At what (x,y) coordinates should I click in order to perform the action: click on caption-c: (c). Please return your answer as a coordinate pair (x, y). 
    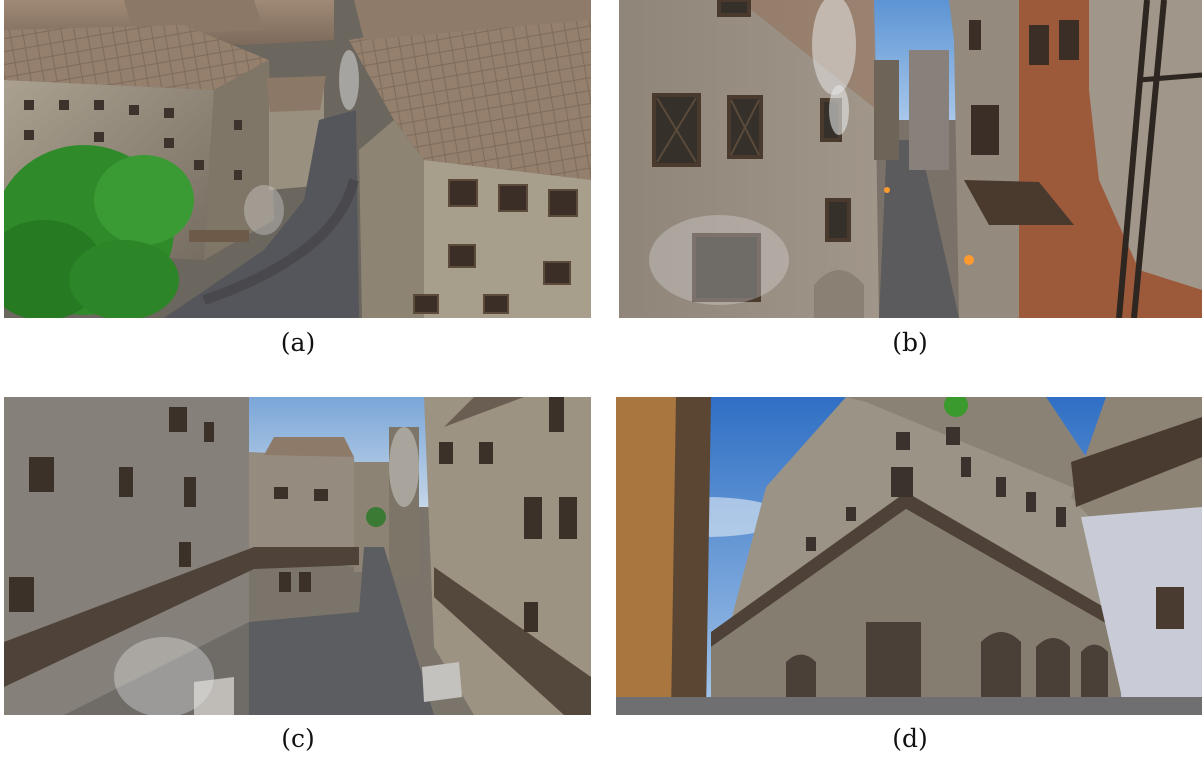
    Looking at the image, I should click on (298, 738).